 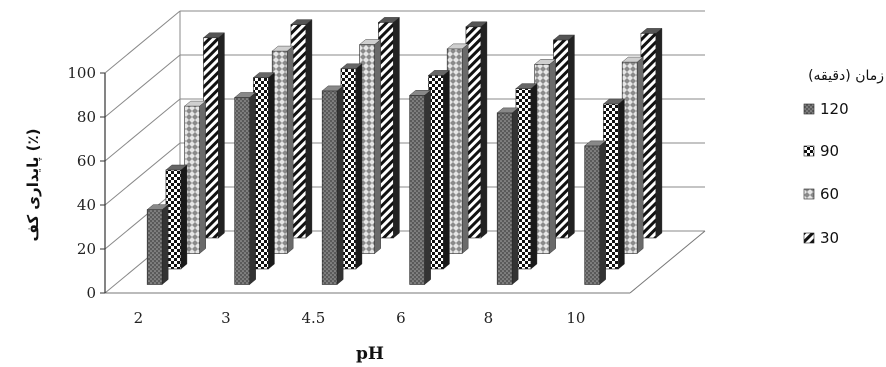 What do you see at coordinates (575, 318) in the screenshot?
I see `x-tick-label: 10` at bounding box center [575, 318].